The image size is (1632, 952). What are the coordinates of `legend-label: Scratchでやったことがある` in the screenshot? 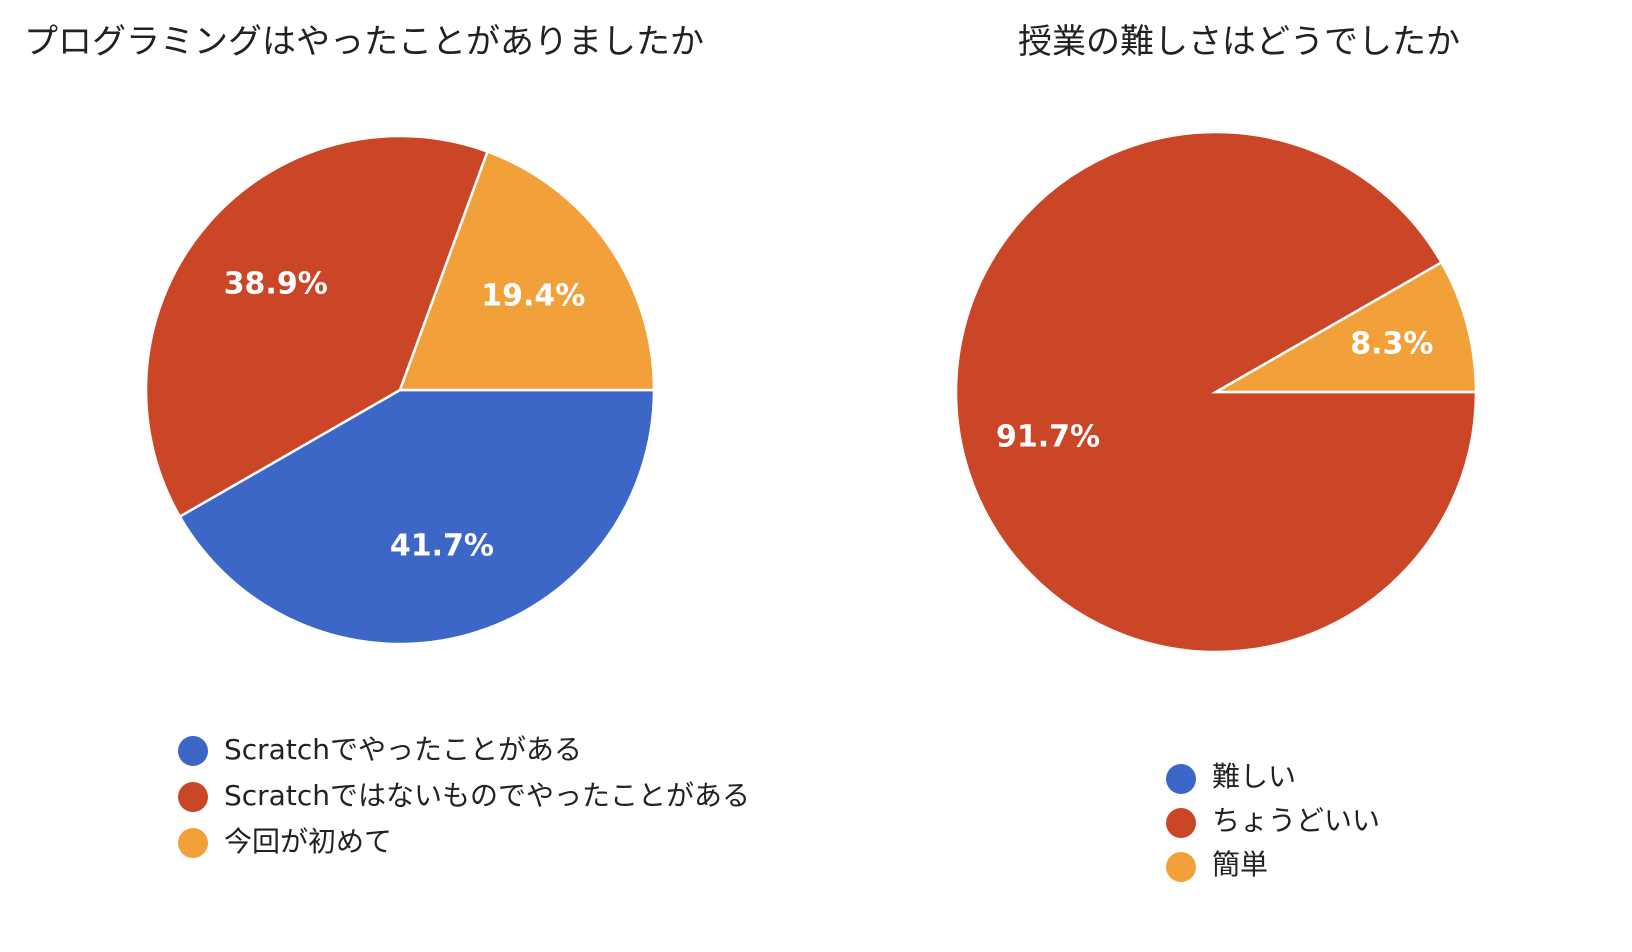 It's located at (403, 749).